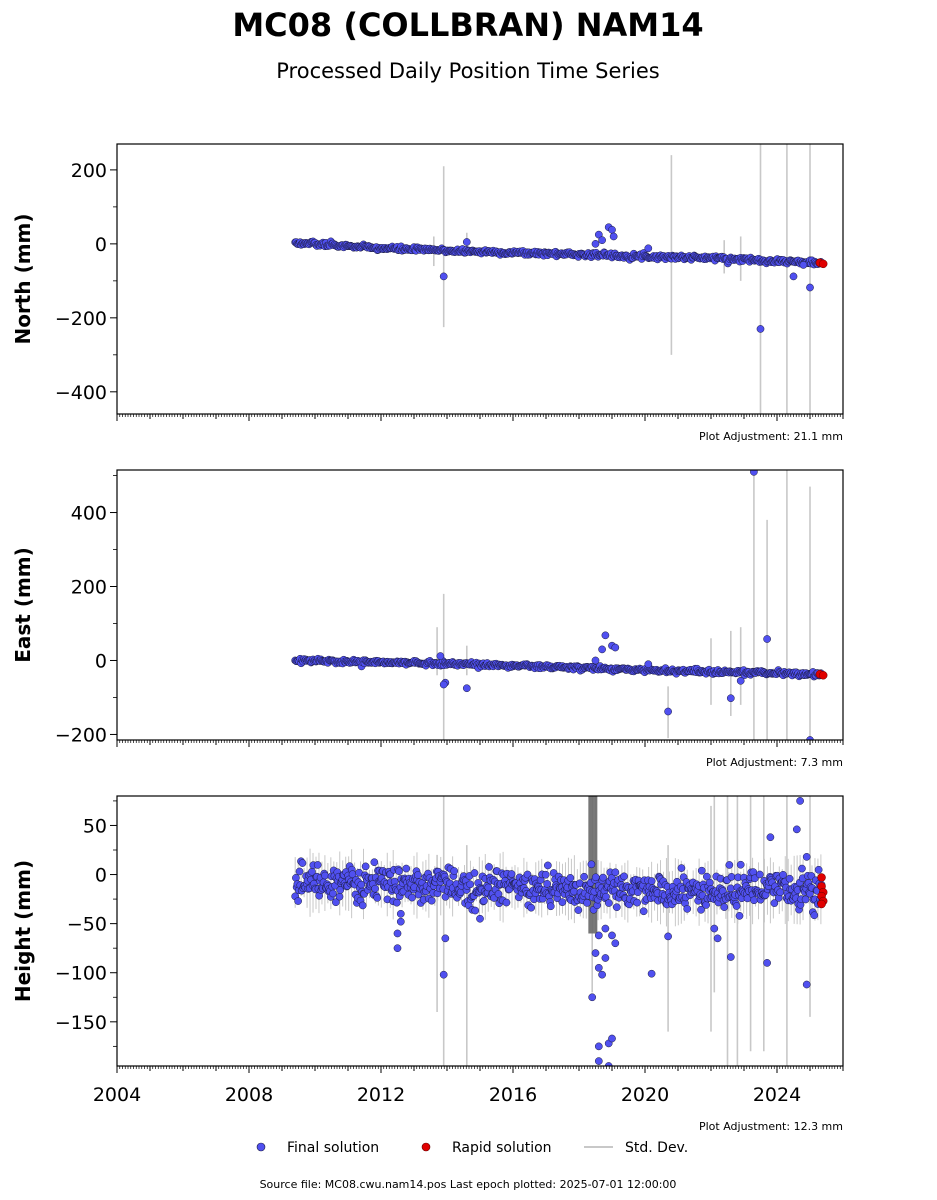 The height and width of the screenshot is (1200, 937). I want to click on height-xtick-label: 2004, so click(117, 1095).